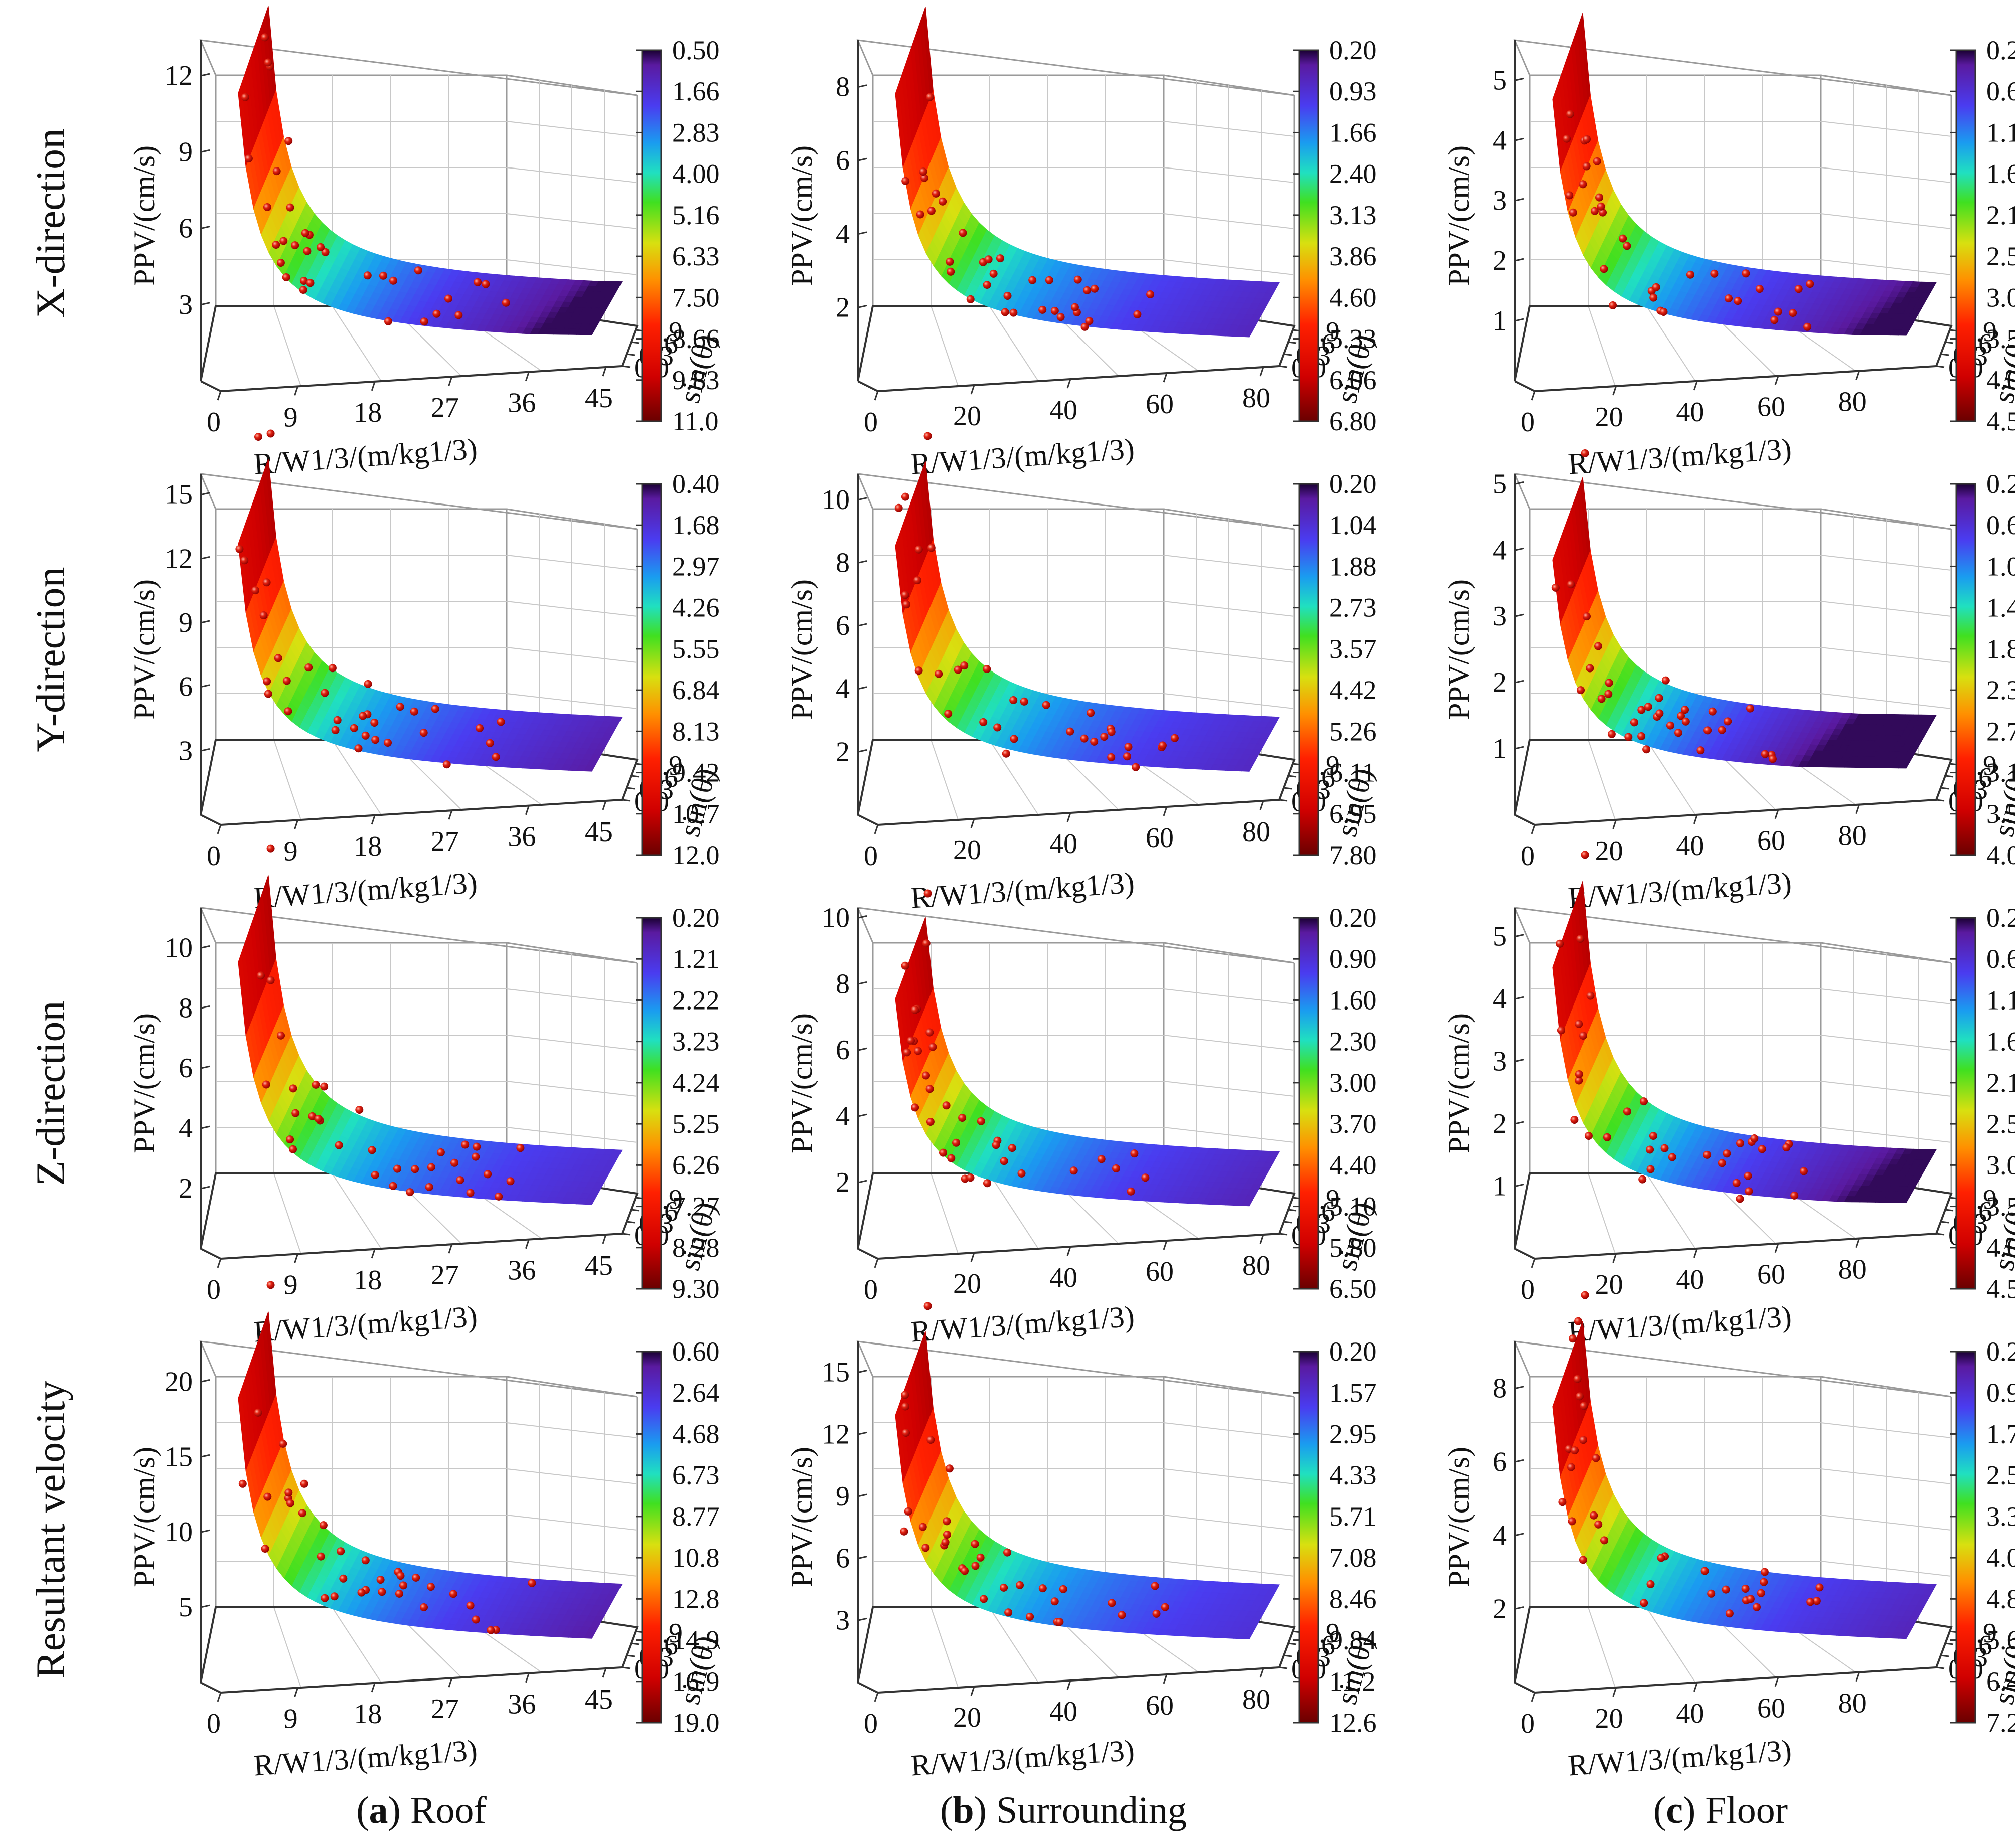 Image resolution: width=2015 pixels, height=1848 pixels. Describe the element at coordinates (2001, 1640) in the screenshot. I see `colorbar-tick-label: 5.64` at that location.